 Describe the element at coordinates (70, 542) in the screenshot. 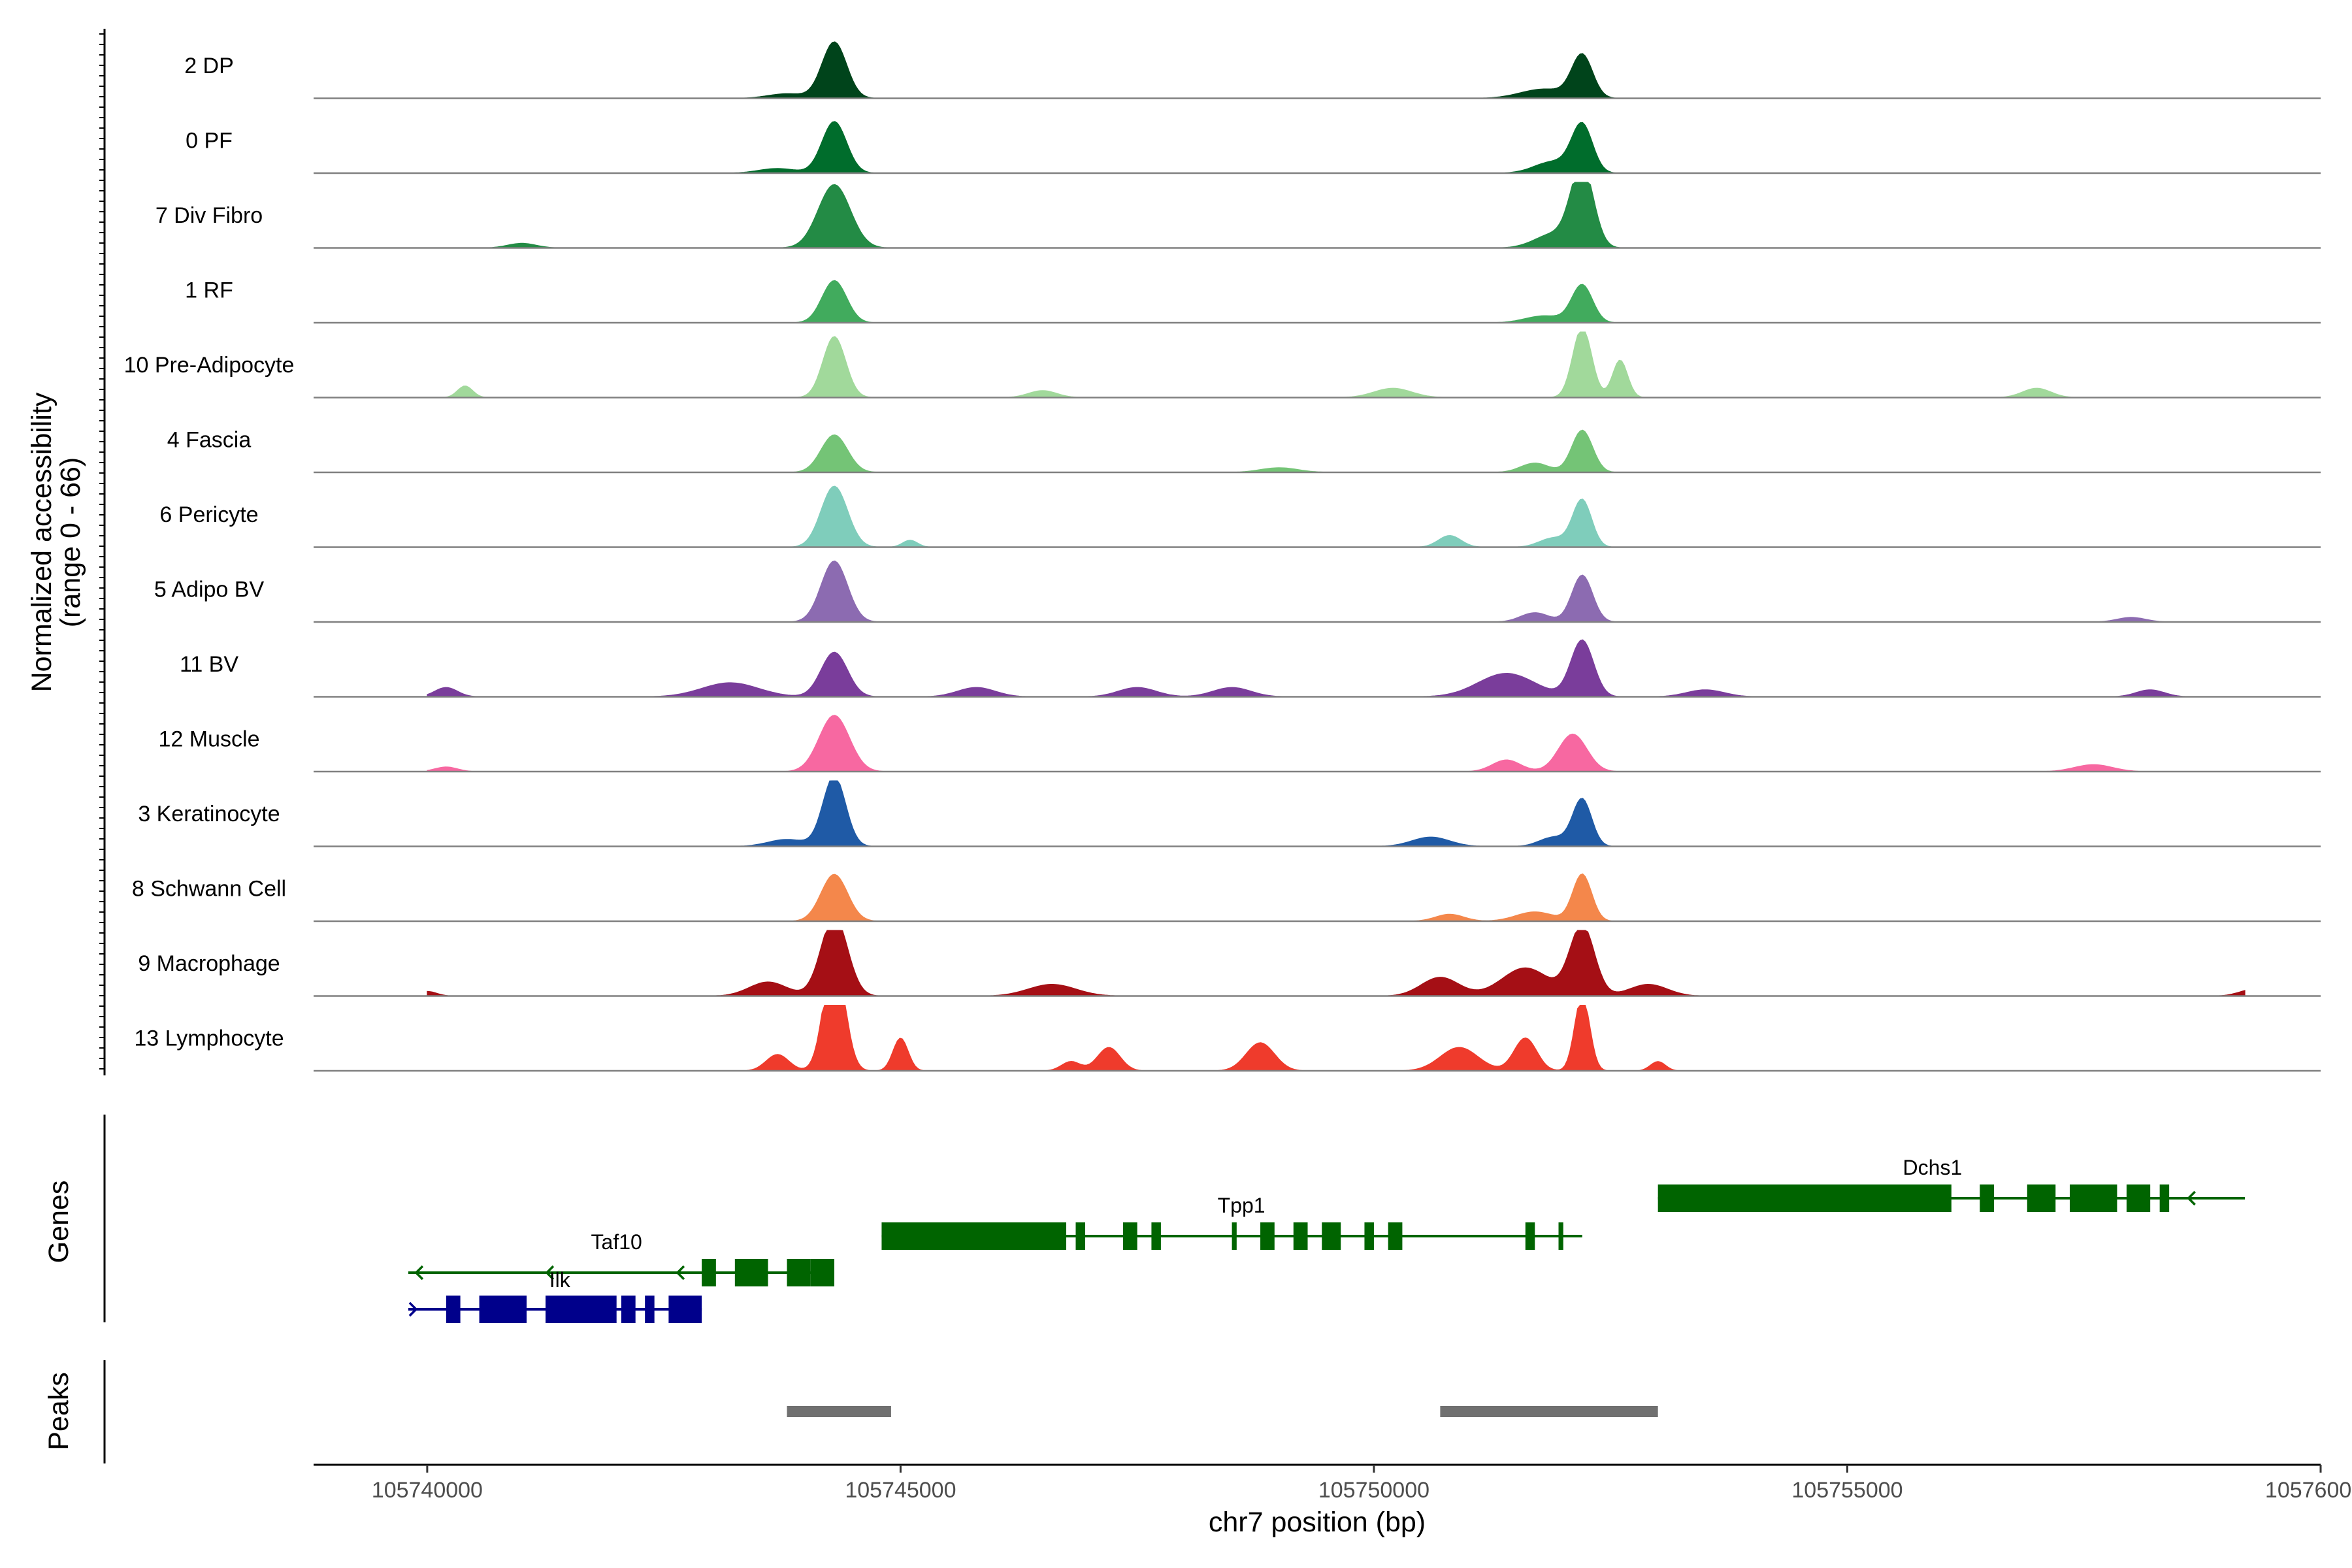

I see `y-axis-title-line2: (range 0 - 66)` at that location.